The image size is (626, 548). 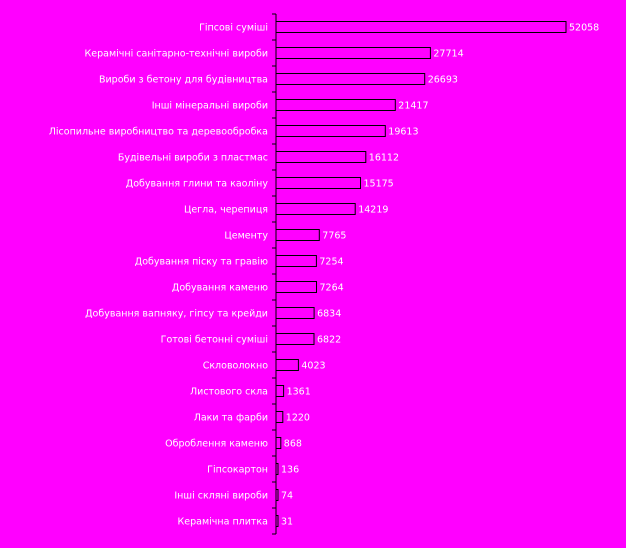 I want to click on category-label-6: Добування глини та каоліну, so click(x=197, y=184).